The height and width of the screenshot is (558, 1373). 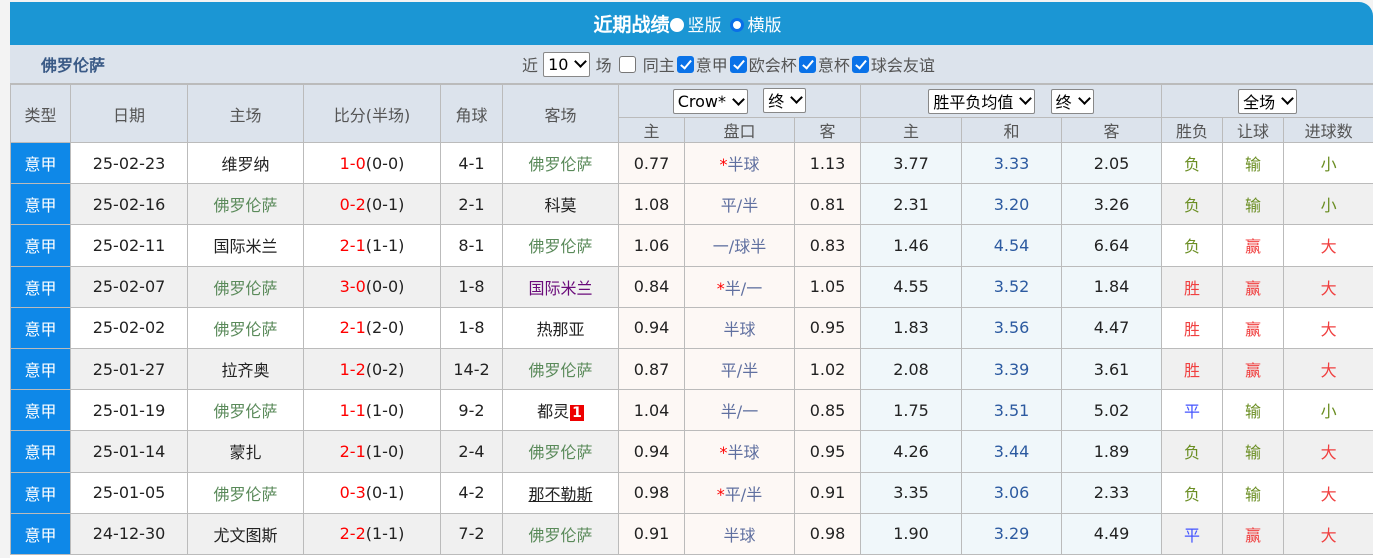 I want to click on half-time-score: (2-0), so click(x=385, y=328).